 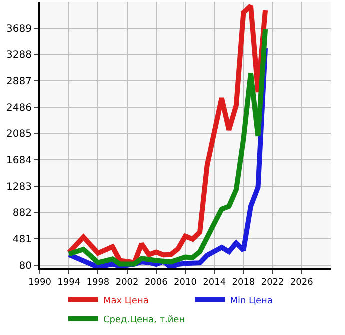 I want to click on x-tick-label: 2014, so click(x=214, y=283).